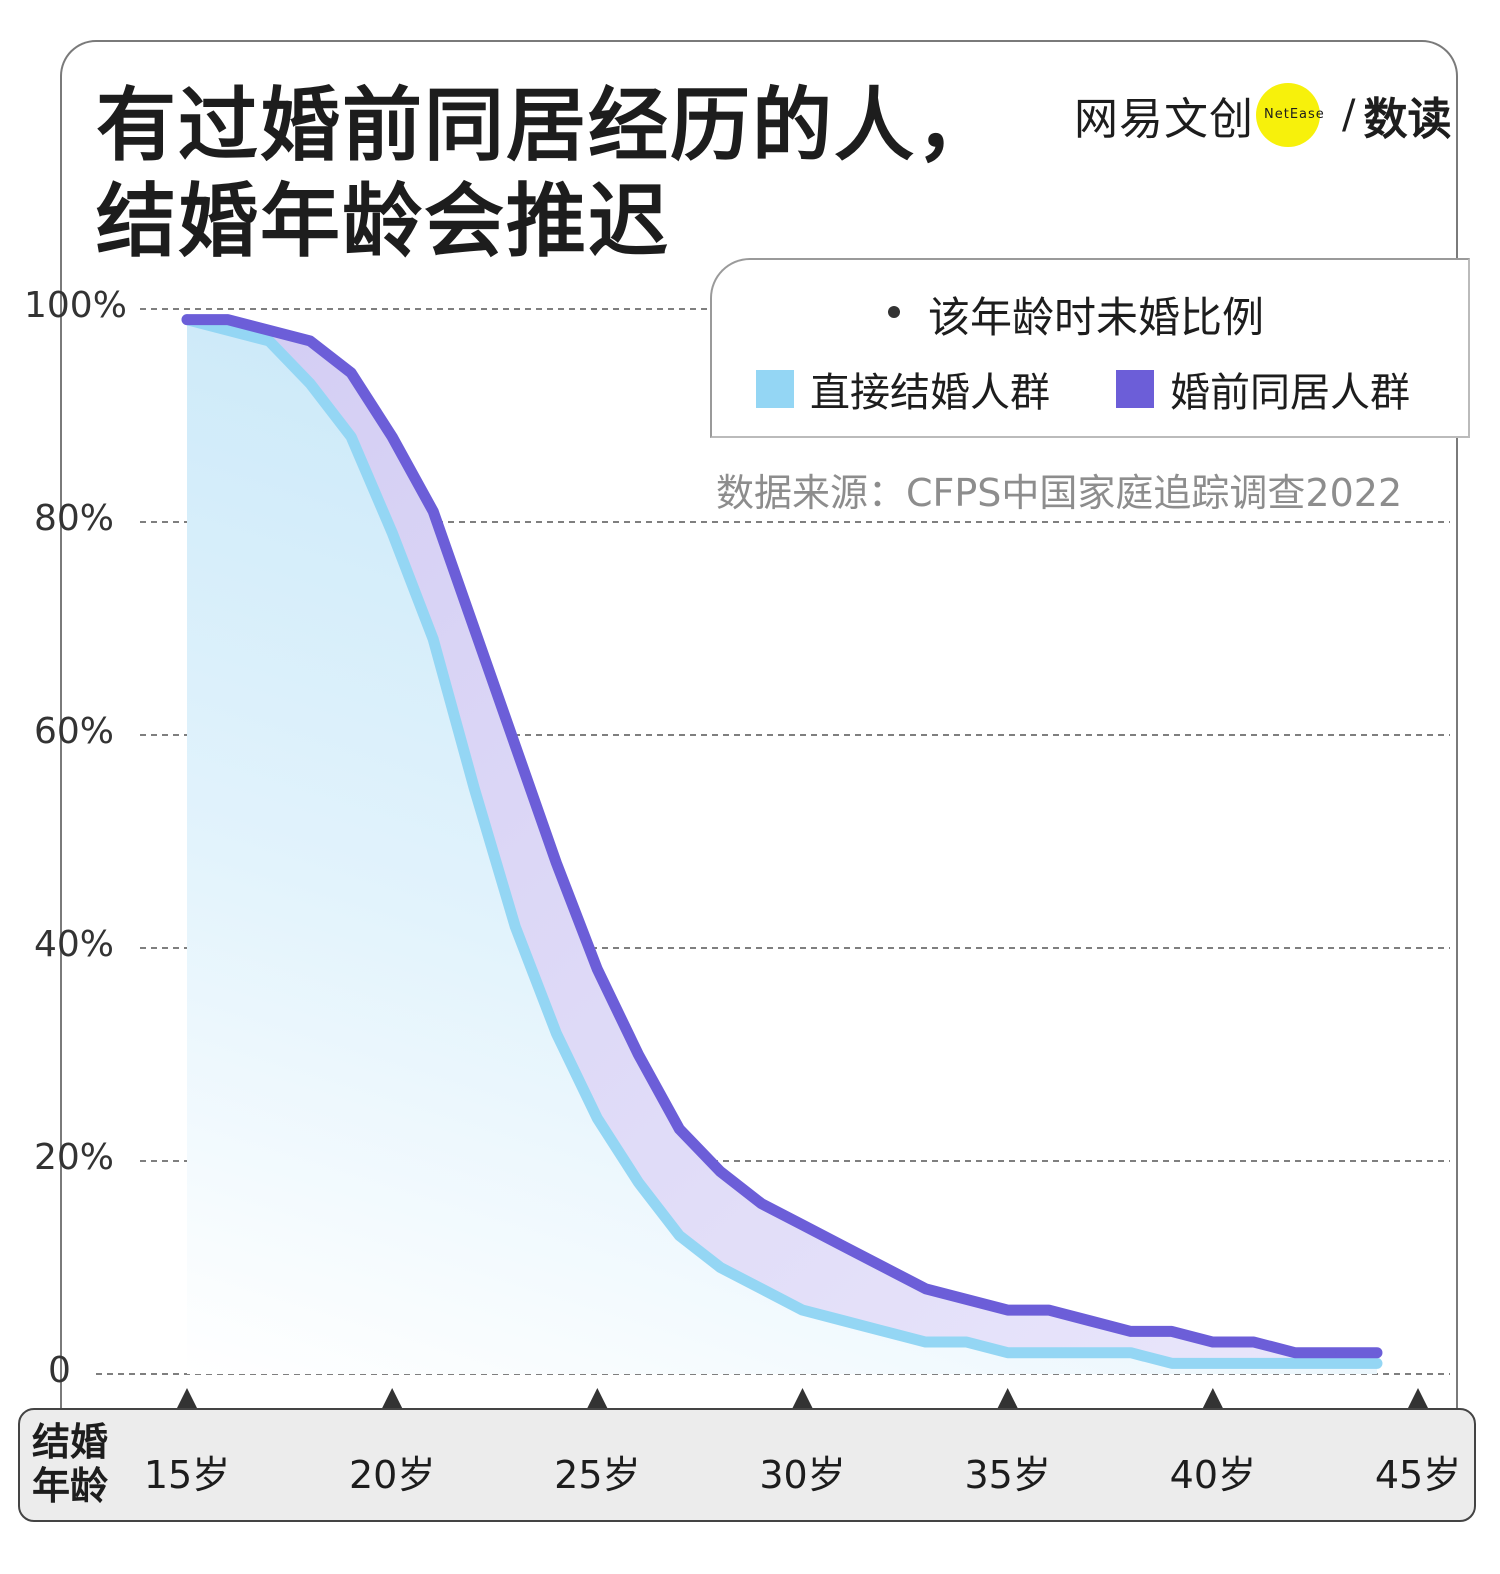 The image size is (1500, 1574). What do you see at coordinates (1290, 393) in the screenshot?
I see `legend-label-cohabit: 婚前同居人群` at bounding box center [1290, 393].